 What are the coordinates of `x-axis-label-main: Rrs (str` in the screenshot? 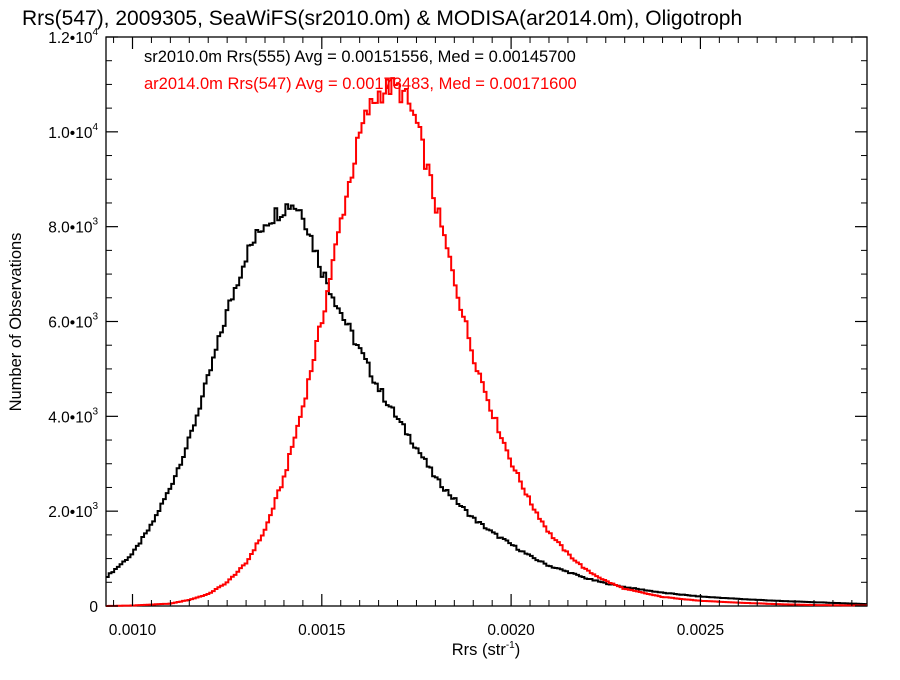 It's located at (479, 650).